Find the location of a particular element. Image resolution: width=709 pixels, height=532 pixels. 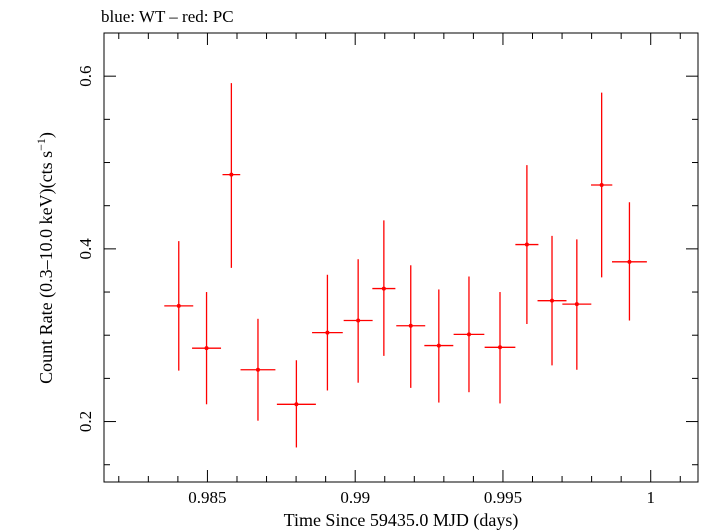

y-axis-label-main: Count Rate (0.3–10.0 keV)(cts s is located at coordinates (46, 267).